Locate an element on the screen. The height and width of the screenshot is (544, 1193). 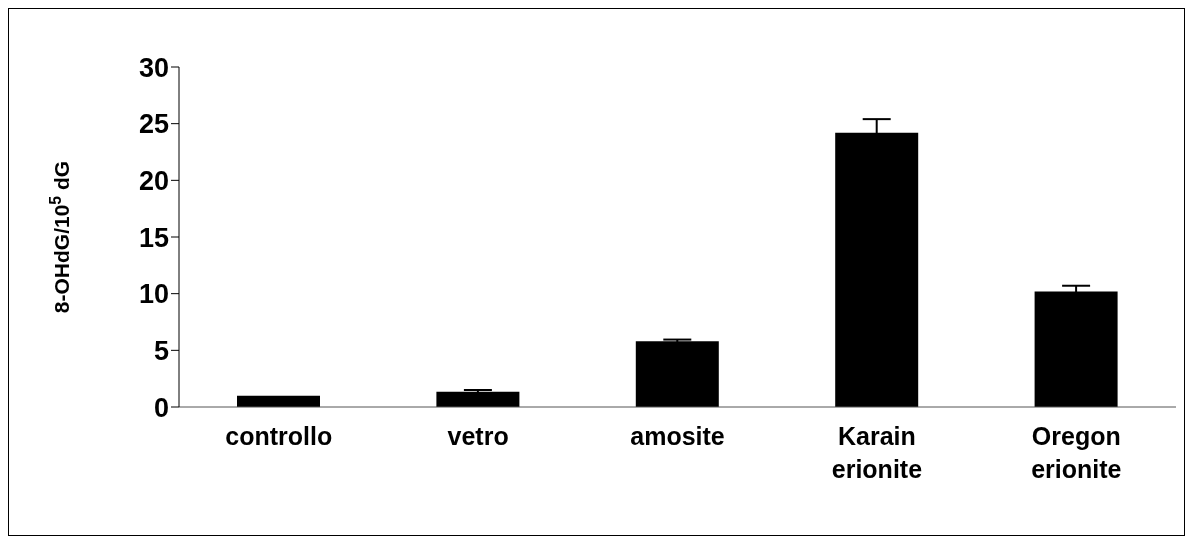
x-tick-label: Karain erionite is located at coordinates (877, 452).